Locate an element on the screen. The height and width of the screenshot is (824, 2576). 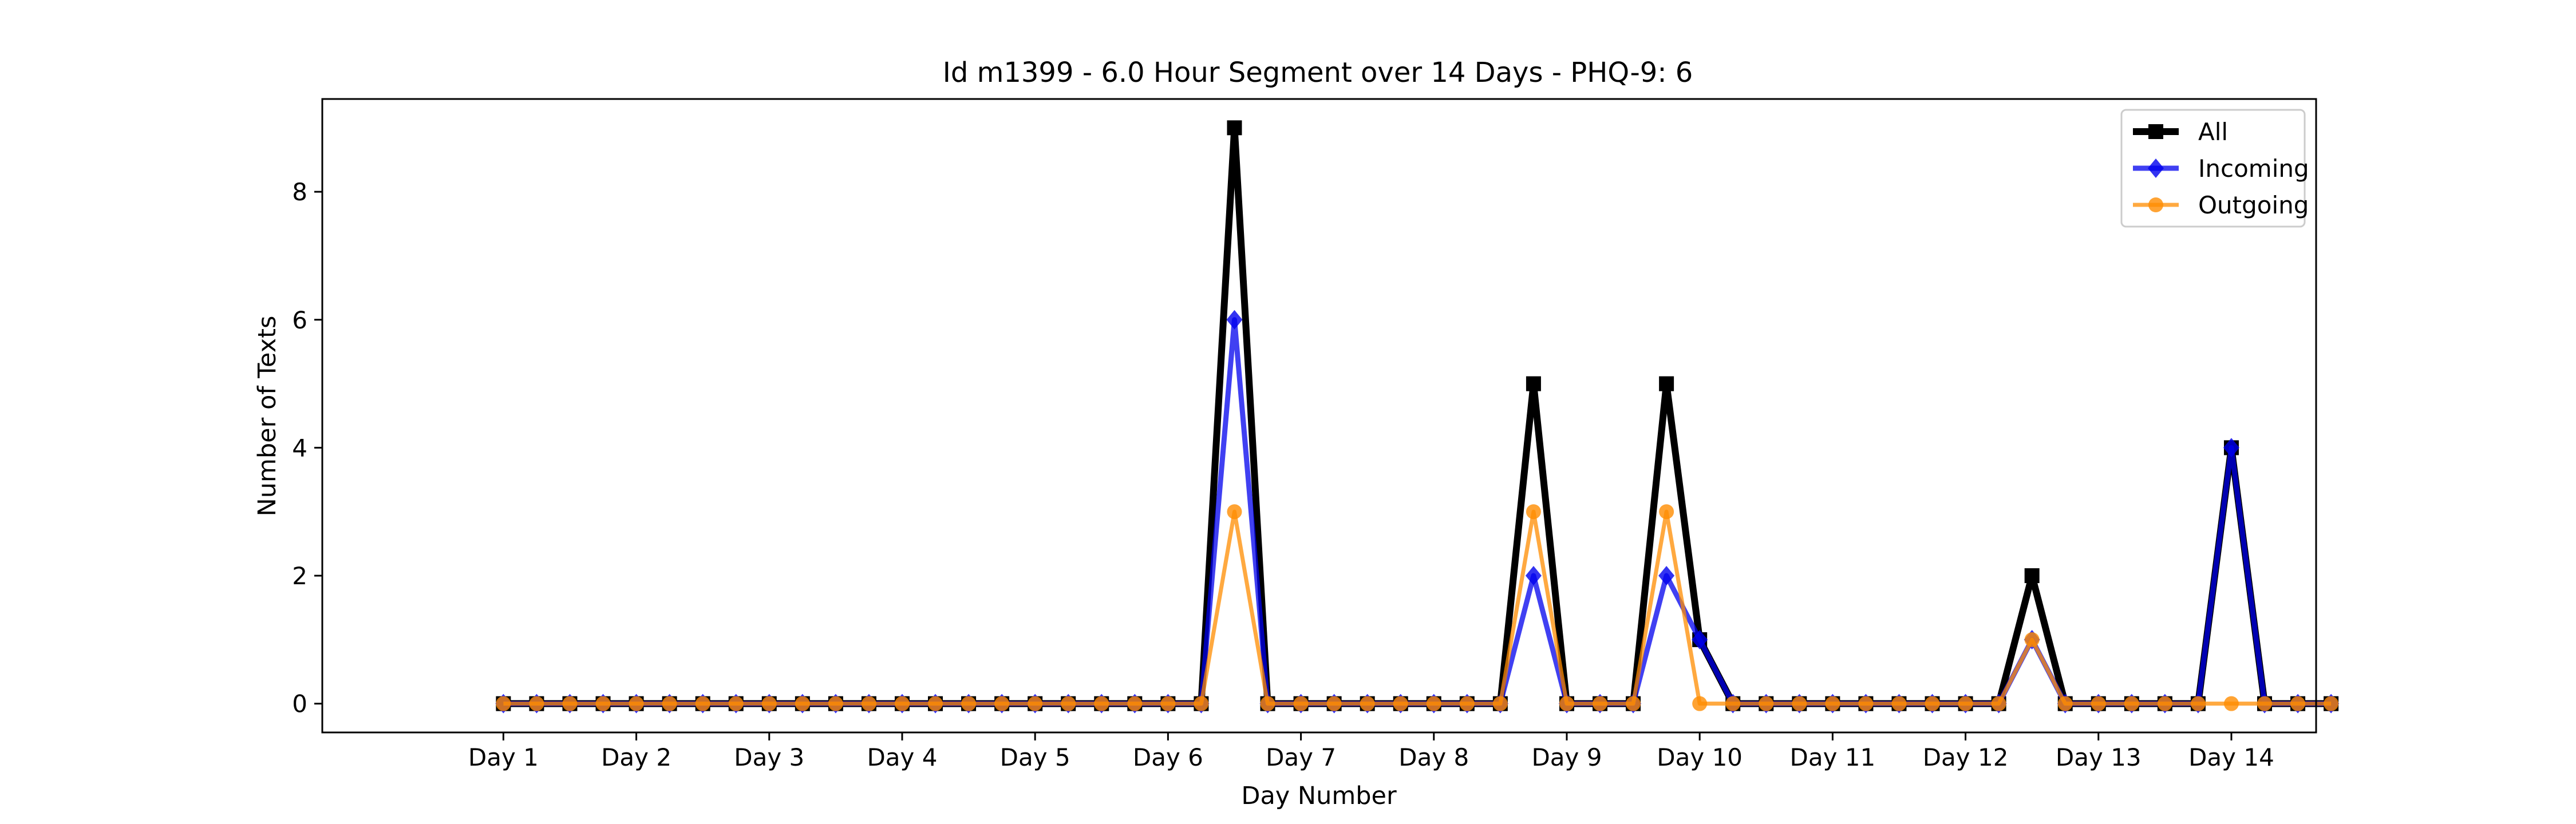
x-tick-label: Day 11 is located at coordinates (1833, 757).